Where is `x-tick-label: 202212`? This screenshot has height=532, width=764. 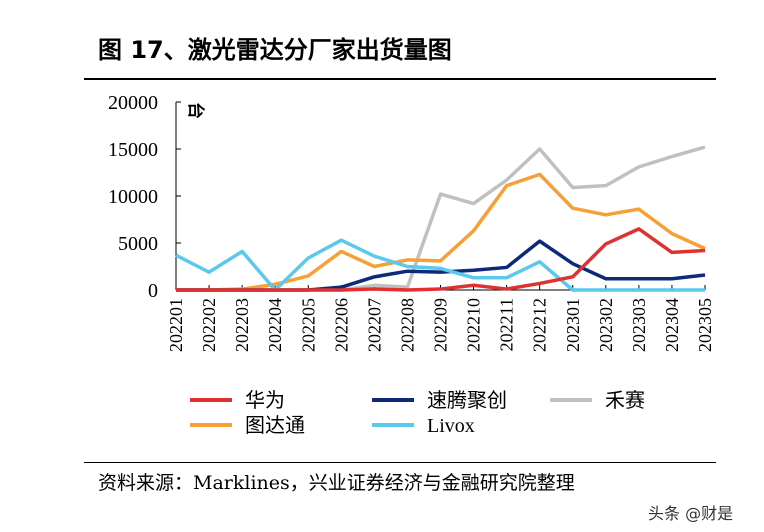 x-tick-label: 202212 is located at coordinates (540, 325).